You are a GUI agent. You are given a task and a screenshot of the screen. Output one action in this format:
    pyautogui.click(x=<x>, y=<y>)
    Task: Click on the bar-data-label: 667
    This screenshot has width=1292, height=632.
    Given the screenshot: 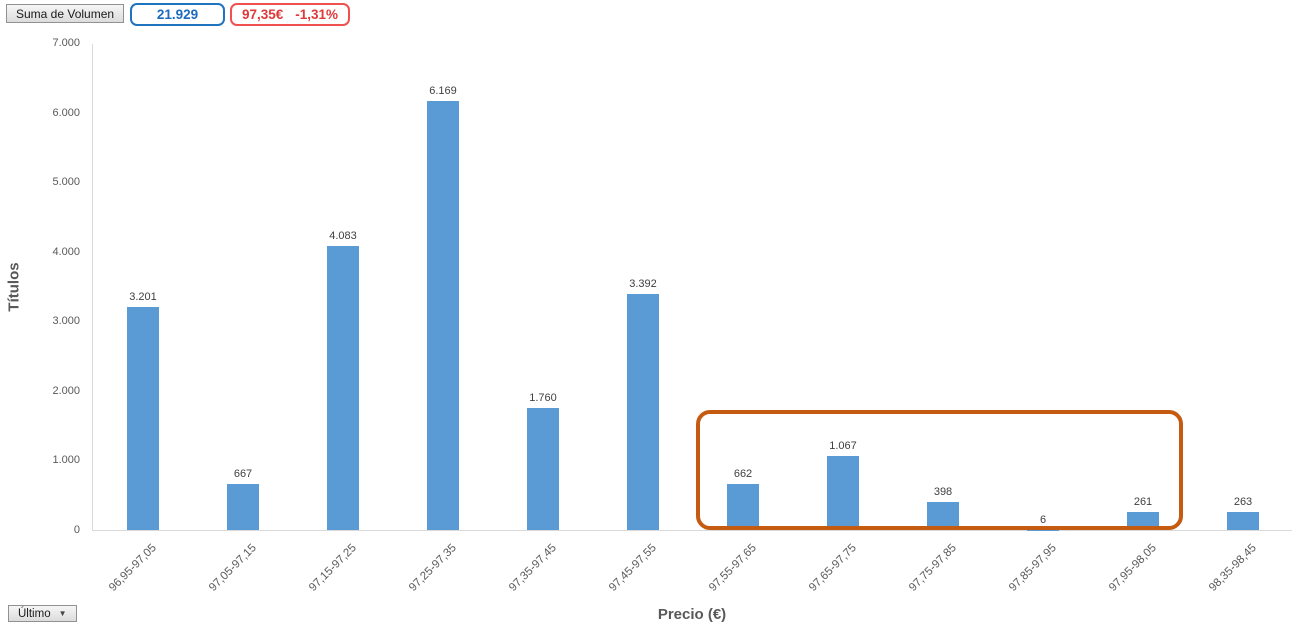 What is the action you would take?
    pyautogui.click(x=243, y=473)
    